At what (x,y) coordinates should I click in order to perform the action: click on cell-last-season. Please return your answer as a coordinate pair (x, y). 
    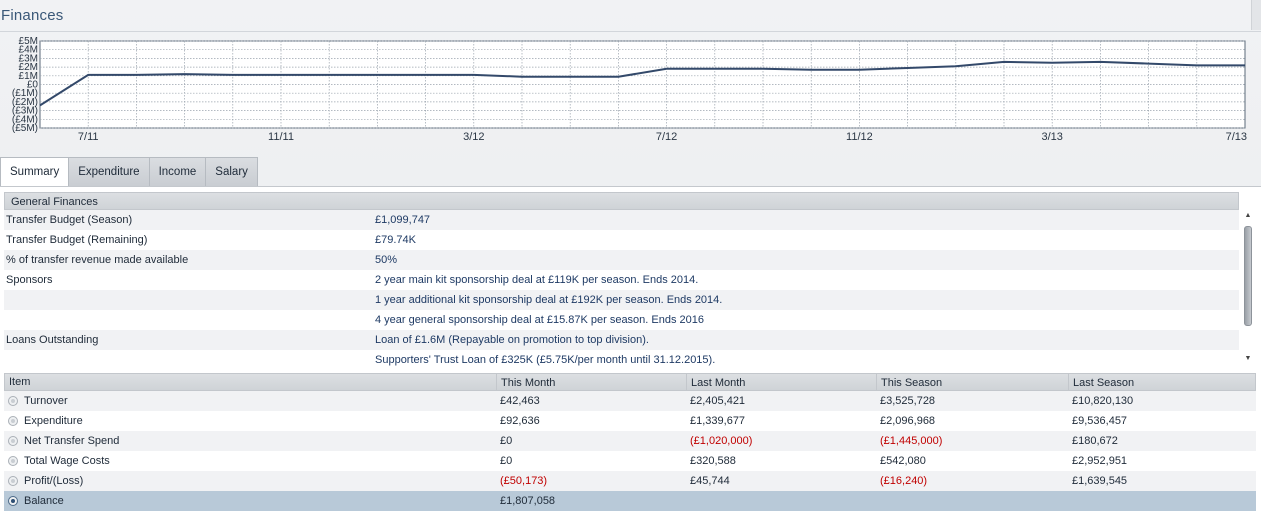
    Looking at the image, I should click on (1162, 501).